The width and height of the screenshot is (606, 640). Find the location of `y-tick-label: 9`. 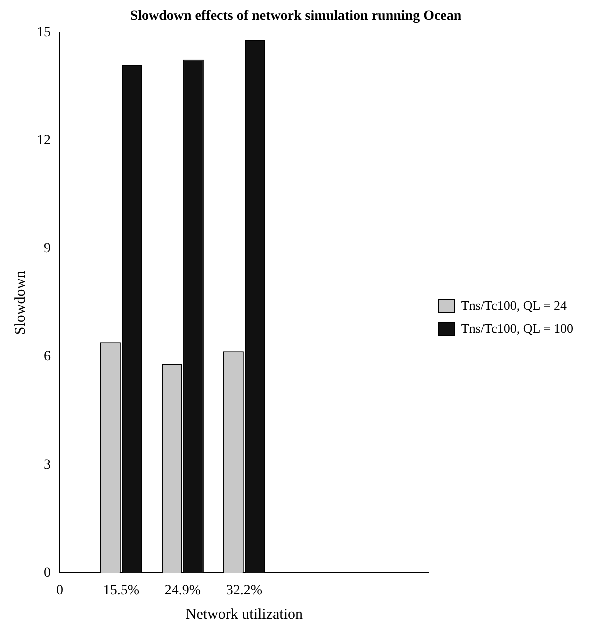

y-tick-label: 9 is located at coordinates (47, 249).